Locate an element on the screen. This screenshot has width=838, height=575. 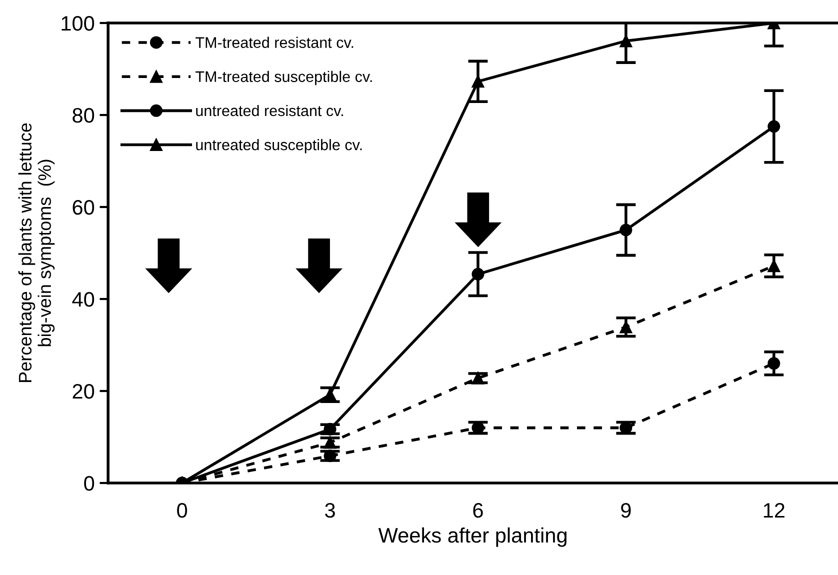
x-tick-label: 0 is located at coordinates (182, 510).